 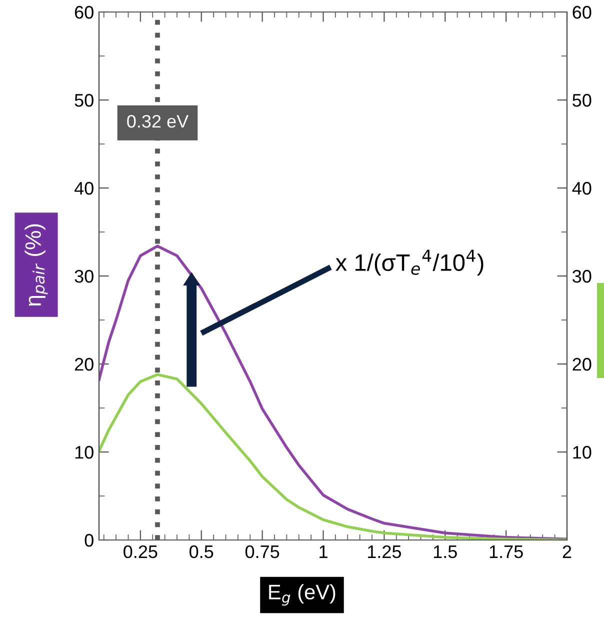 I want to click on x-tick-label: 0.25, so click(x=141, y=551).